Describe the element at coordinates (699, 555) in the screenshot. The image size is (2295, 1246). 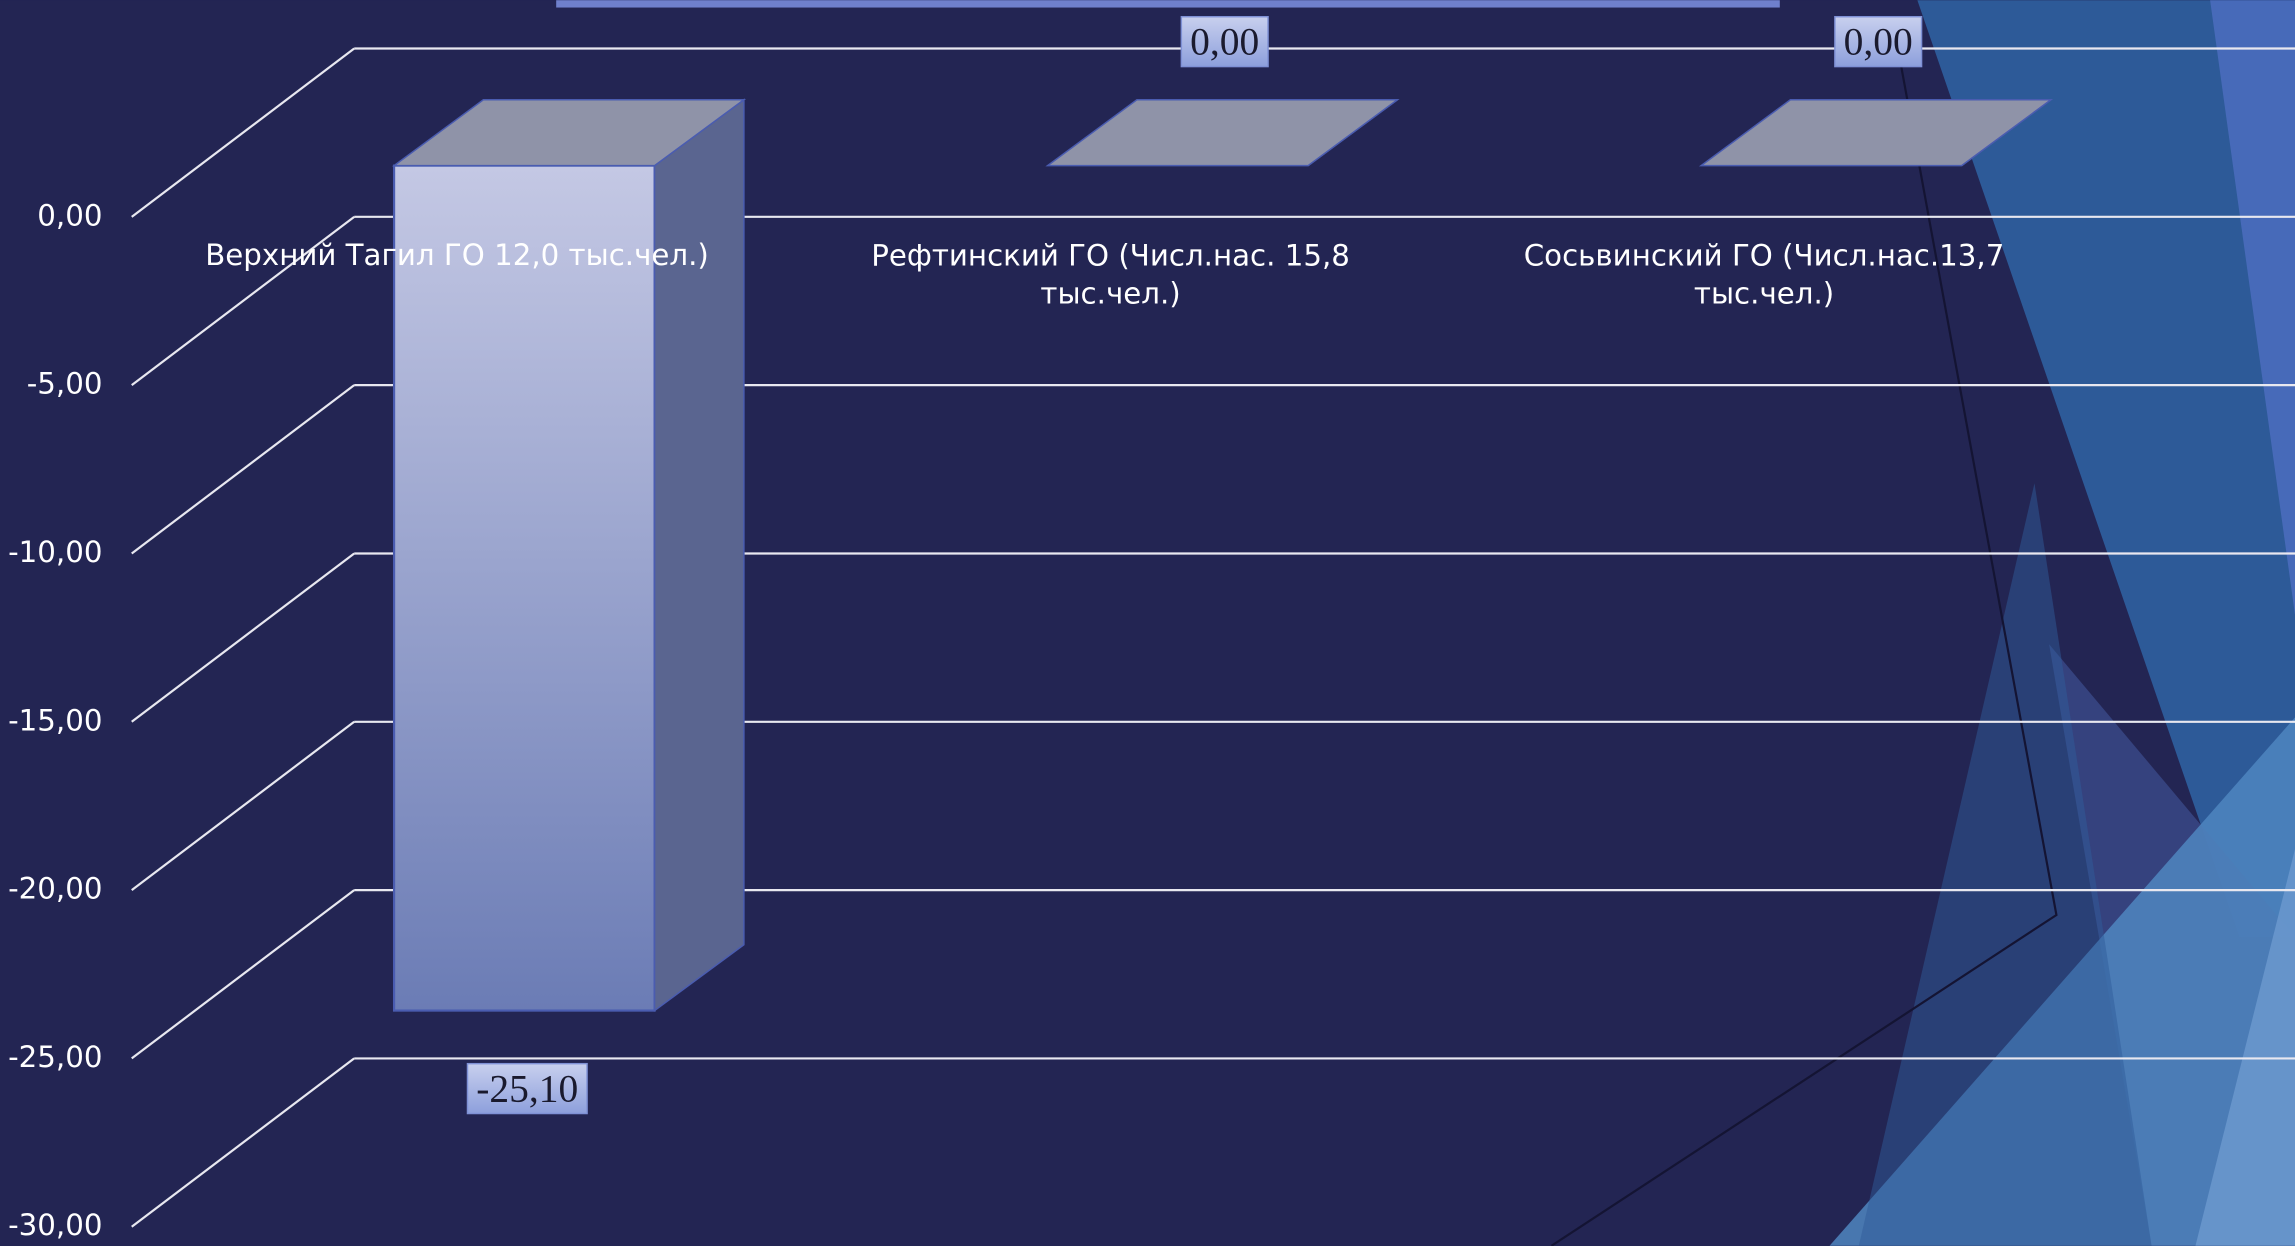
I see `bar-side` at that location.